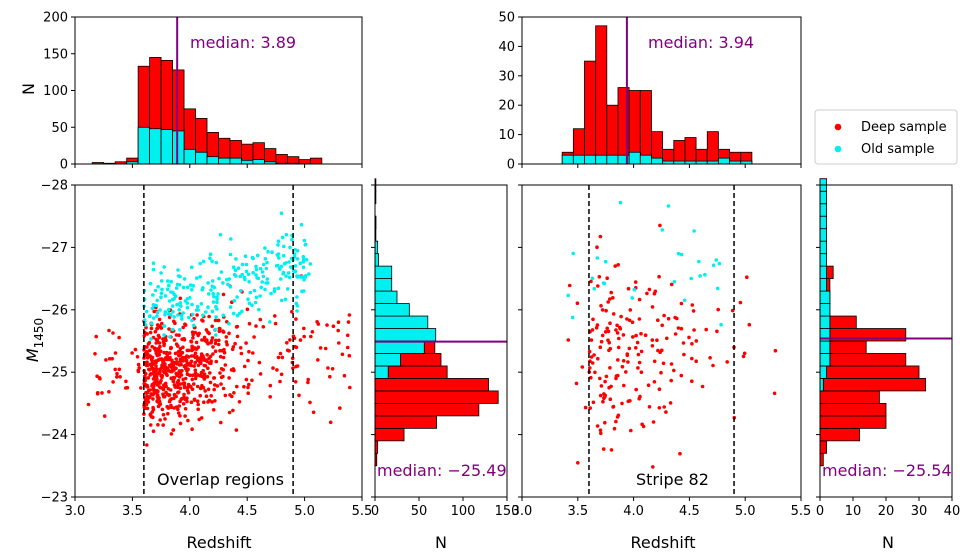  What do you see at coordinates (59, 128) in the screenshot?
I see `overlap-zhist-ytick-label: 50` at bounding box center [59, 128].